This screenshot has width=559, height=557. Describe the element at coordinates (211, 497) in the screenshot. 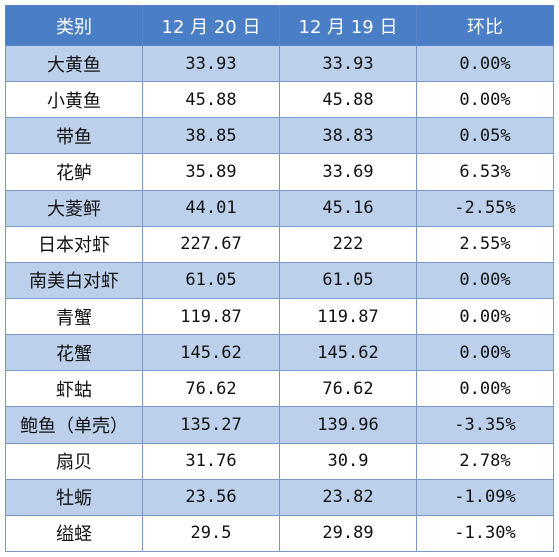

I see `cell-dec20: 23.56` at that location.